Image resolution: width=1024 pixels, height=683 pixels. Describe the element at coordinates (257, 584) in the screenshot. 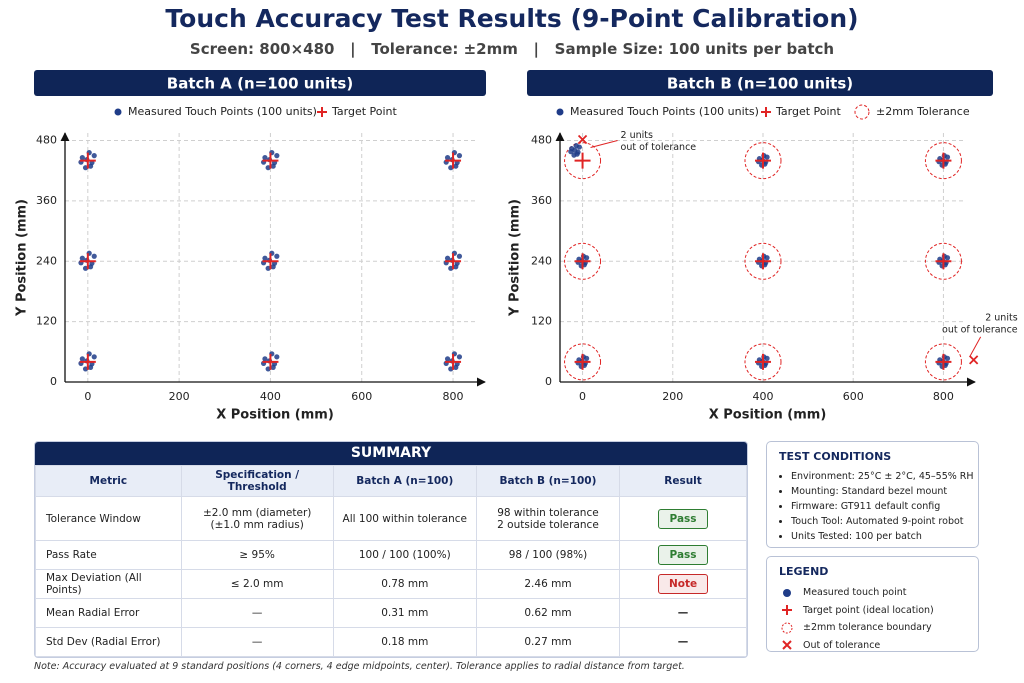

I see `table-cell: ≤ 2.0 mm` at that location.